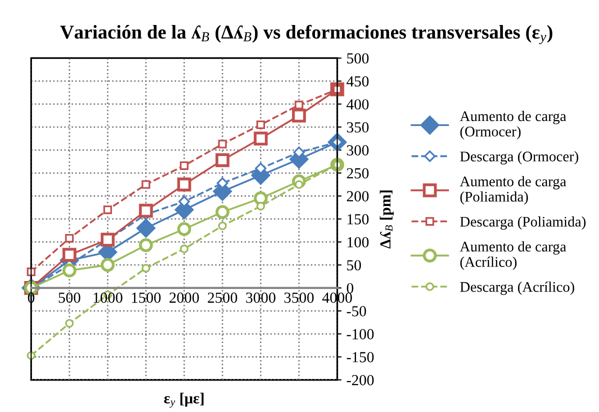 This screenshot has height=412, width=599. I want to click on x-tick-label: 2500, so click(223, 297).